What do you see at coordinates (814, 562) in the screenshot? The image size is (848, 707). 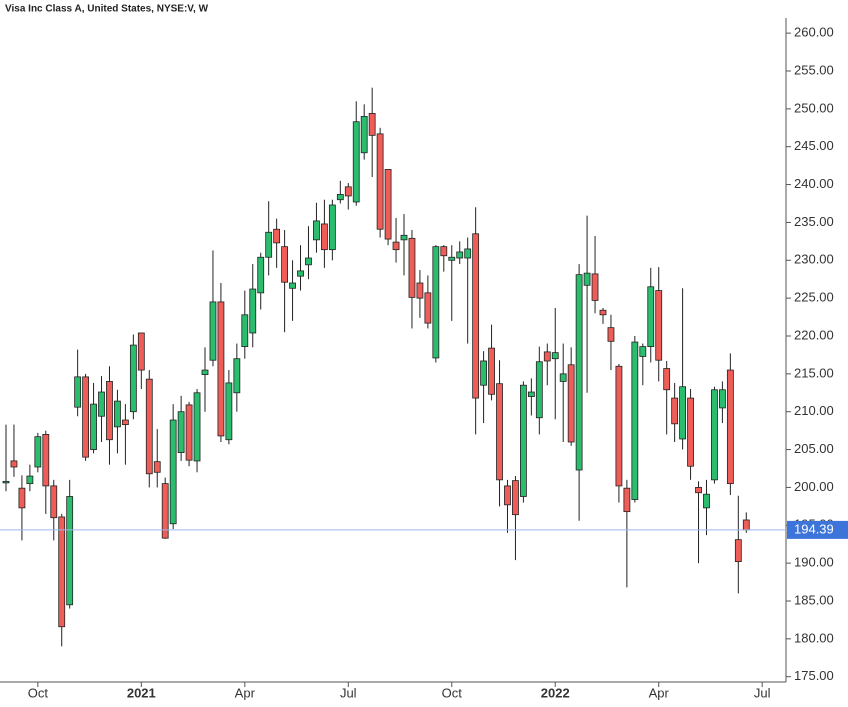 I see `y-tick-label: 190.00` at bounding box center [814, 562].